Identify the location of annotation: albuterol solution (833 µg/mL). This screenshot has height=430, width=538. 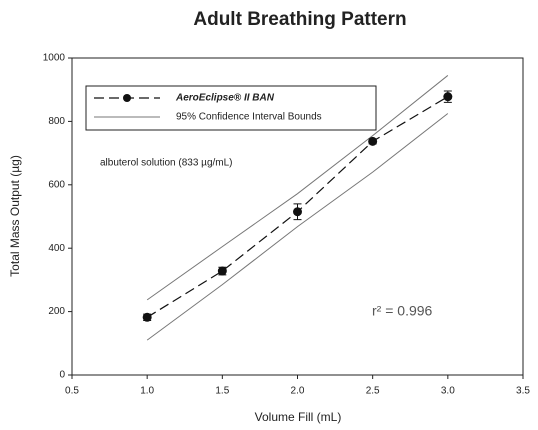
(166, 163).